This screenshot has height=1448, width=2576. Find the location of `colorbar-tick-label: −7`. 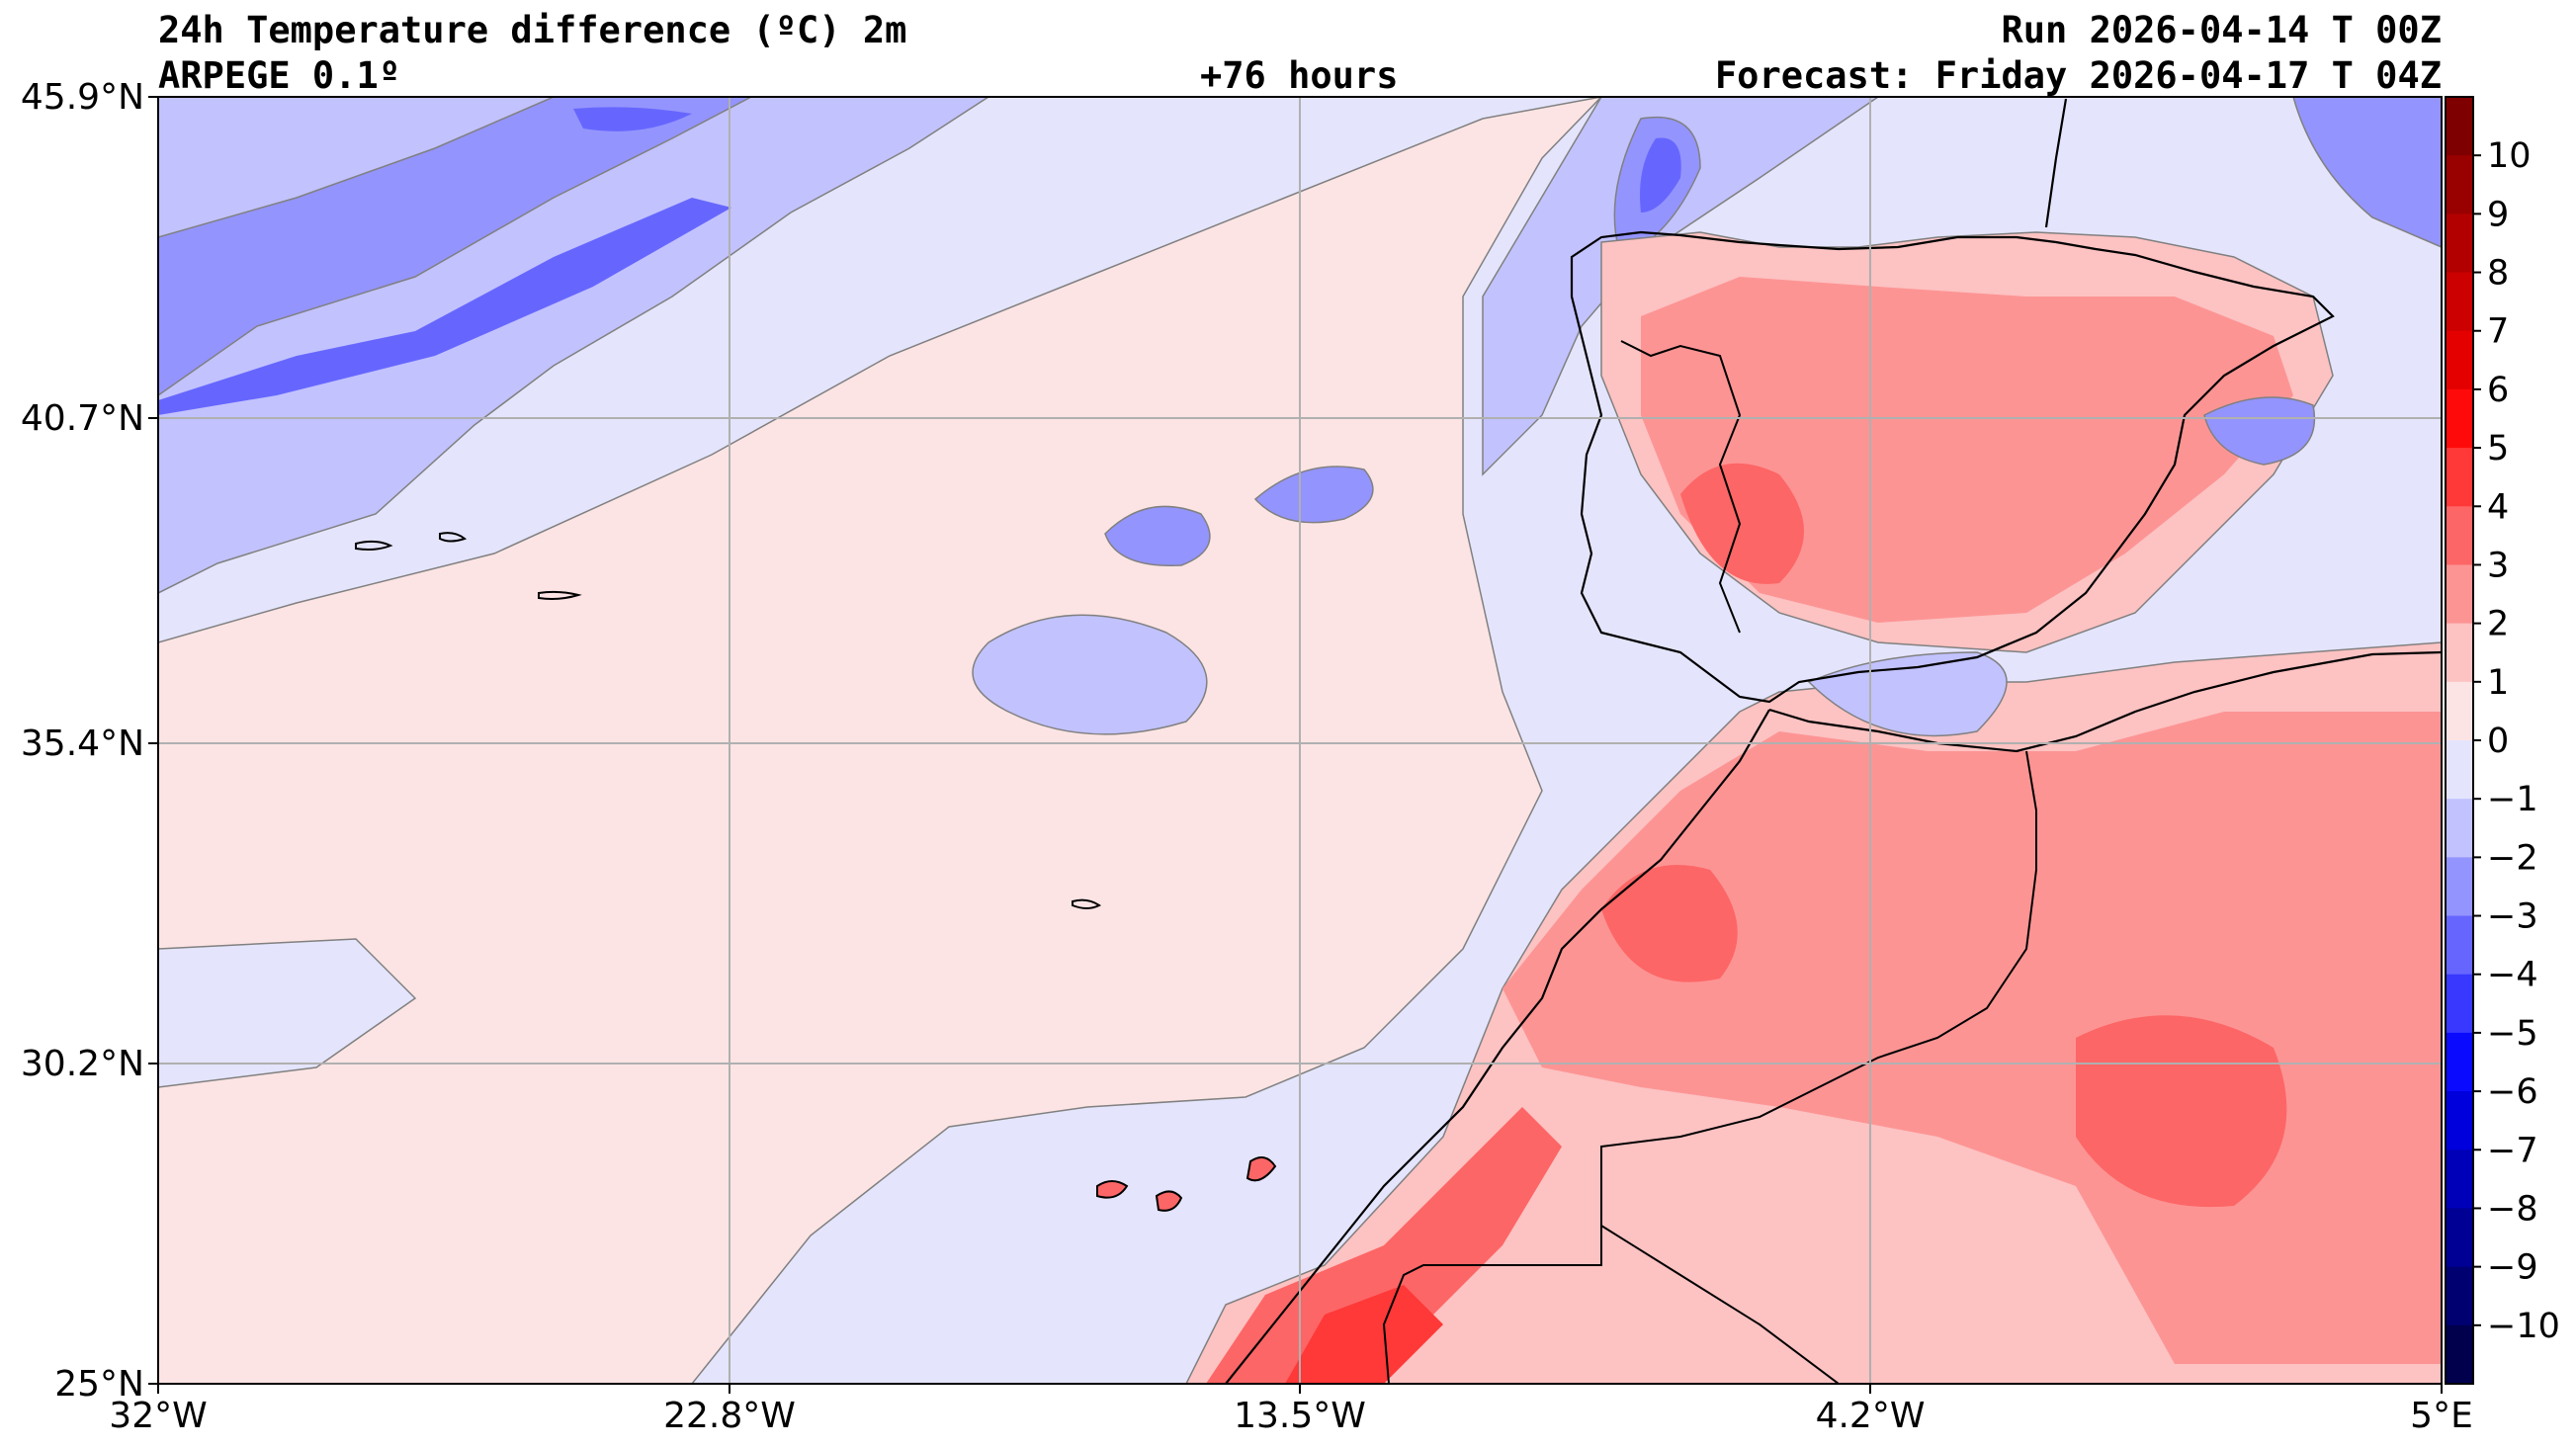

colorbar-tick-label: −7 is located at coordinates (2512, 1150).